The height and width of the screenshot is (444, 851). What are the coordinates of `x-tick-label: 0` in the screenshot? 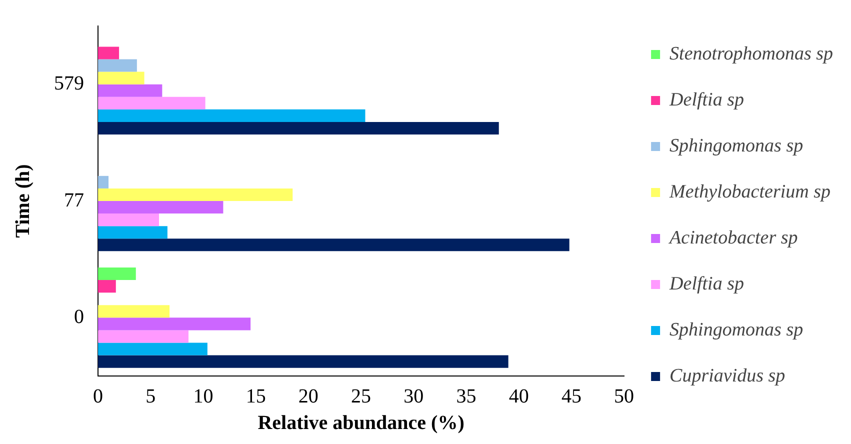 It's located at (98, 396).